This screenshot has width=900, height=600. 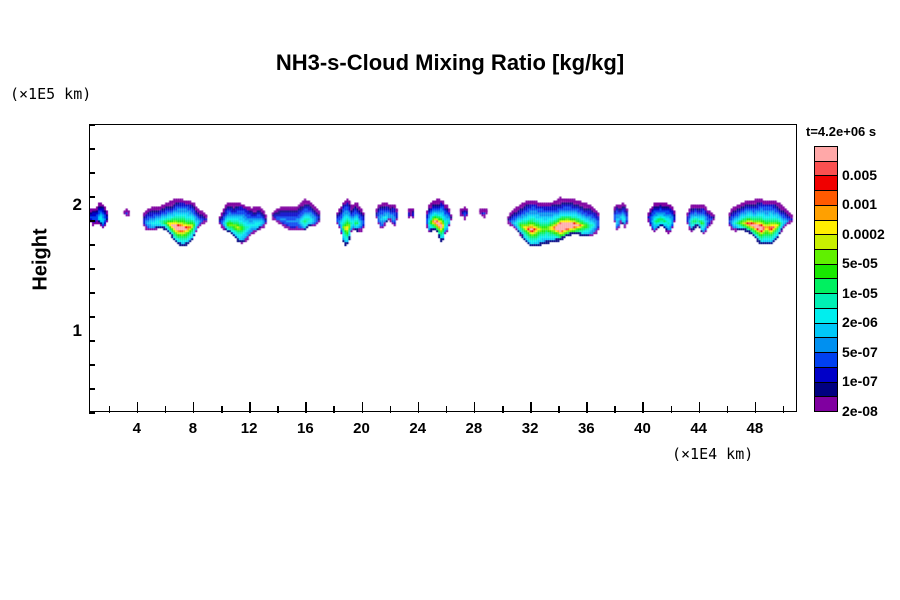 I want to click on x-tick-label: 28, so click(x=474, y=428).